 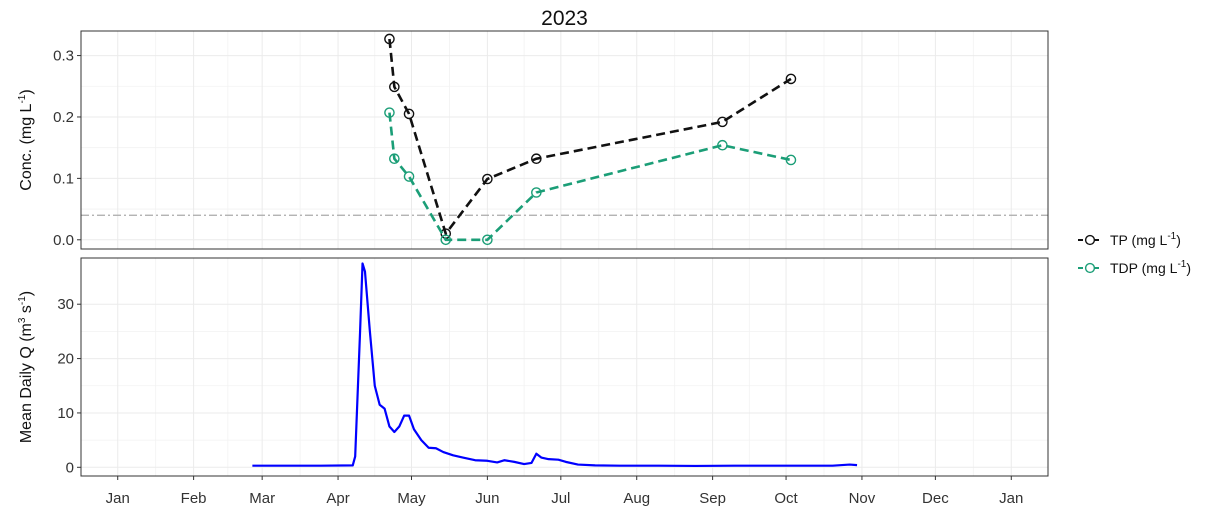 I want to click on y-tick-label: 0, so click(x=70, y=467).